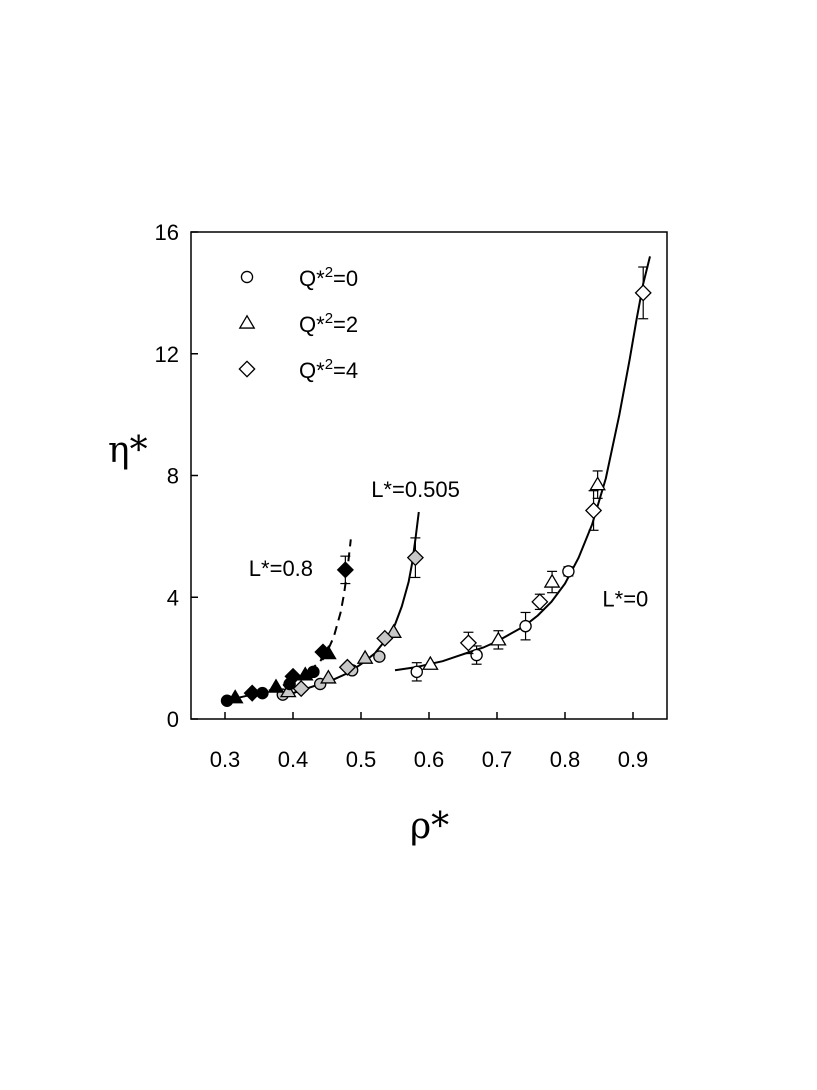  What do you see at coordinates (293, 759) in the screenshot?
I see `x-tick-label: 0.4` at bounding box center [293, 759].